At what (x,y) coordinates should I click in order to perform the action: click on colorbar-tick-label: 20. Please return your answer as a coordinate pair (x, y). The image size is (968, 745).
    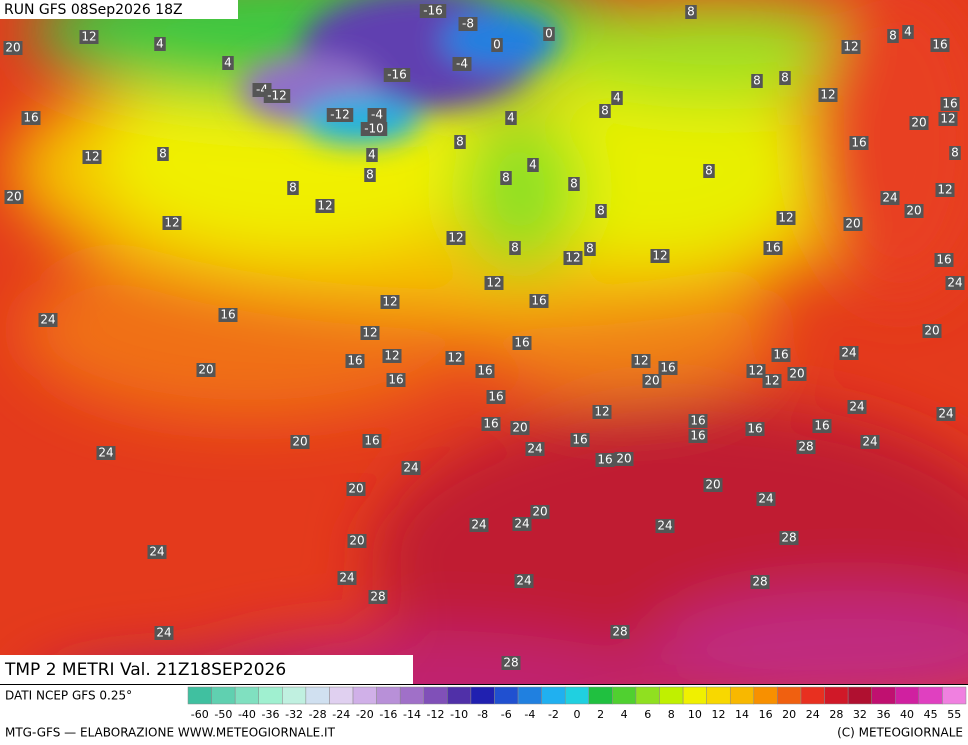
    Looking at the image, I should click on (789, 714).